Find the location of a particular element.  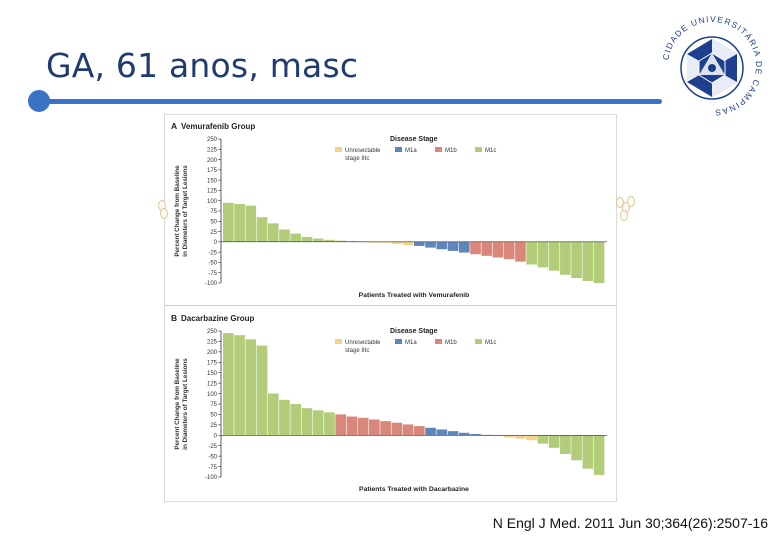

chart-title-b: Dacarbazine Group is located at coordinates (217, 318).